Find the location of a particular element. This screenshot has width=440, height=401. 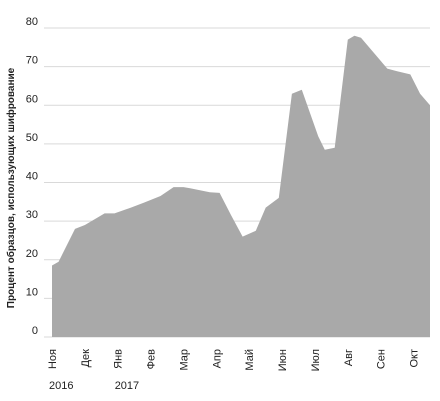

x-tick-label-9: Авг is located at coordinates (349, 357).